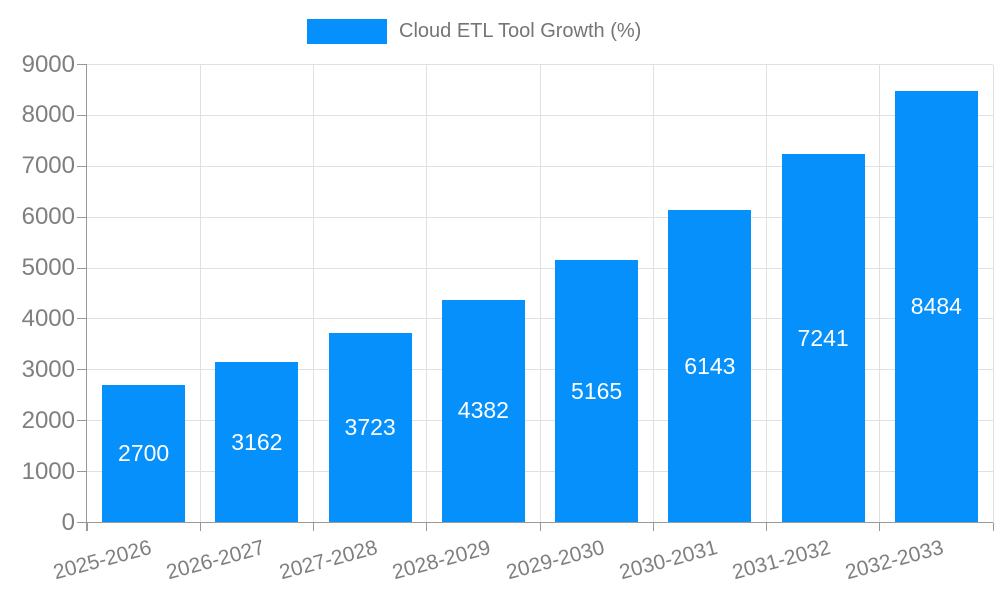 The height and width of the screenshot is (600, 1000). I want to click on bar: 5165, so click(597, 391).